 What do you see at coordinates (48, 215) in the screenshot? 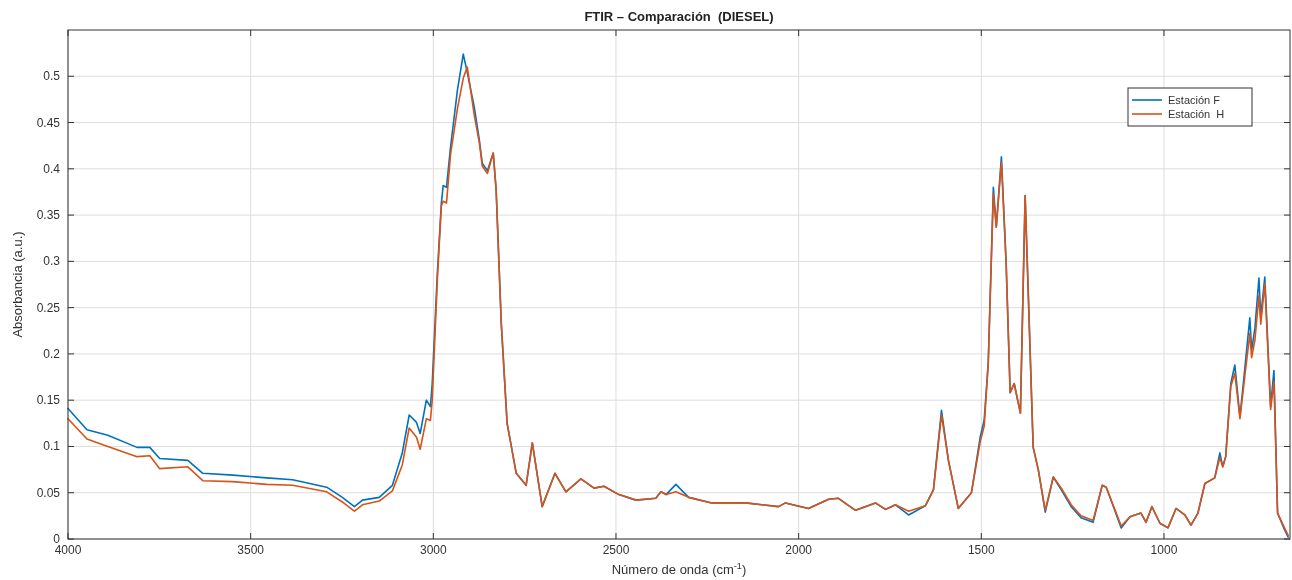
I see `y-tick-label: 0.35` at bounding box center [48, 215].